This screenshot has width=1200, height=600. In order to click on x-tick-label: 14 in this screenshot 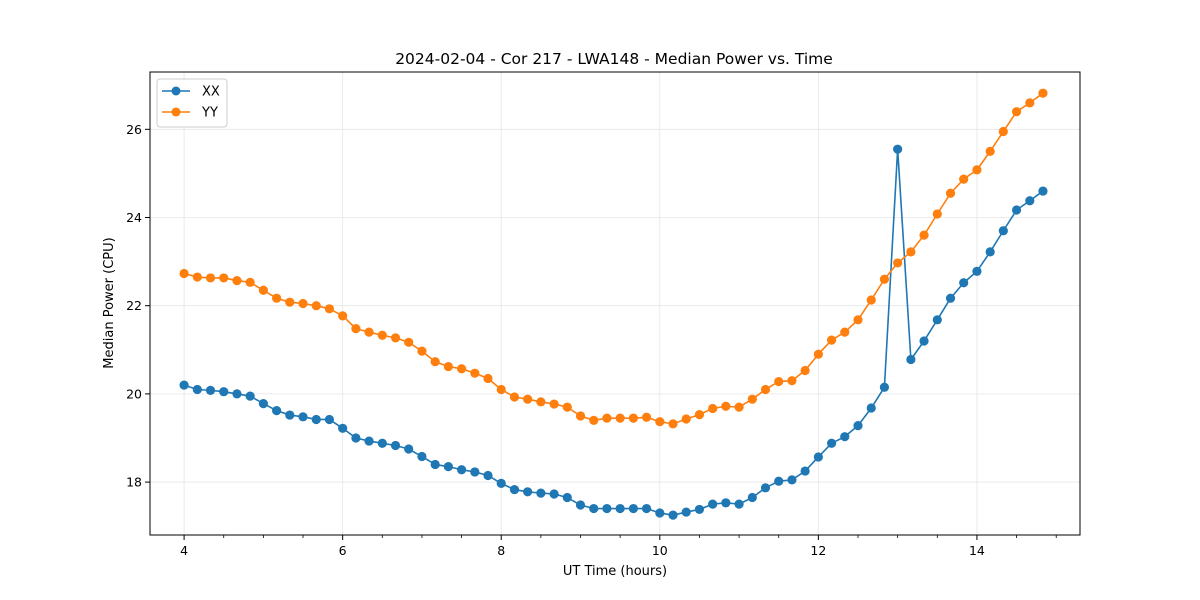, I will do `click(977, 550)`.